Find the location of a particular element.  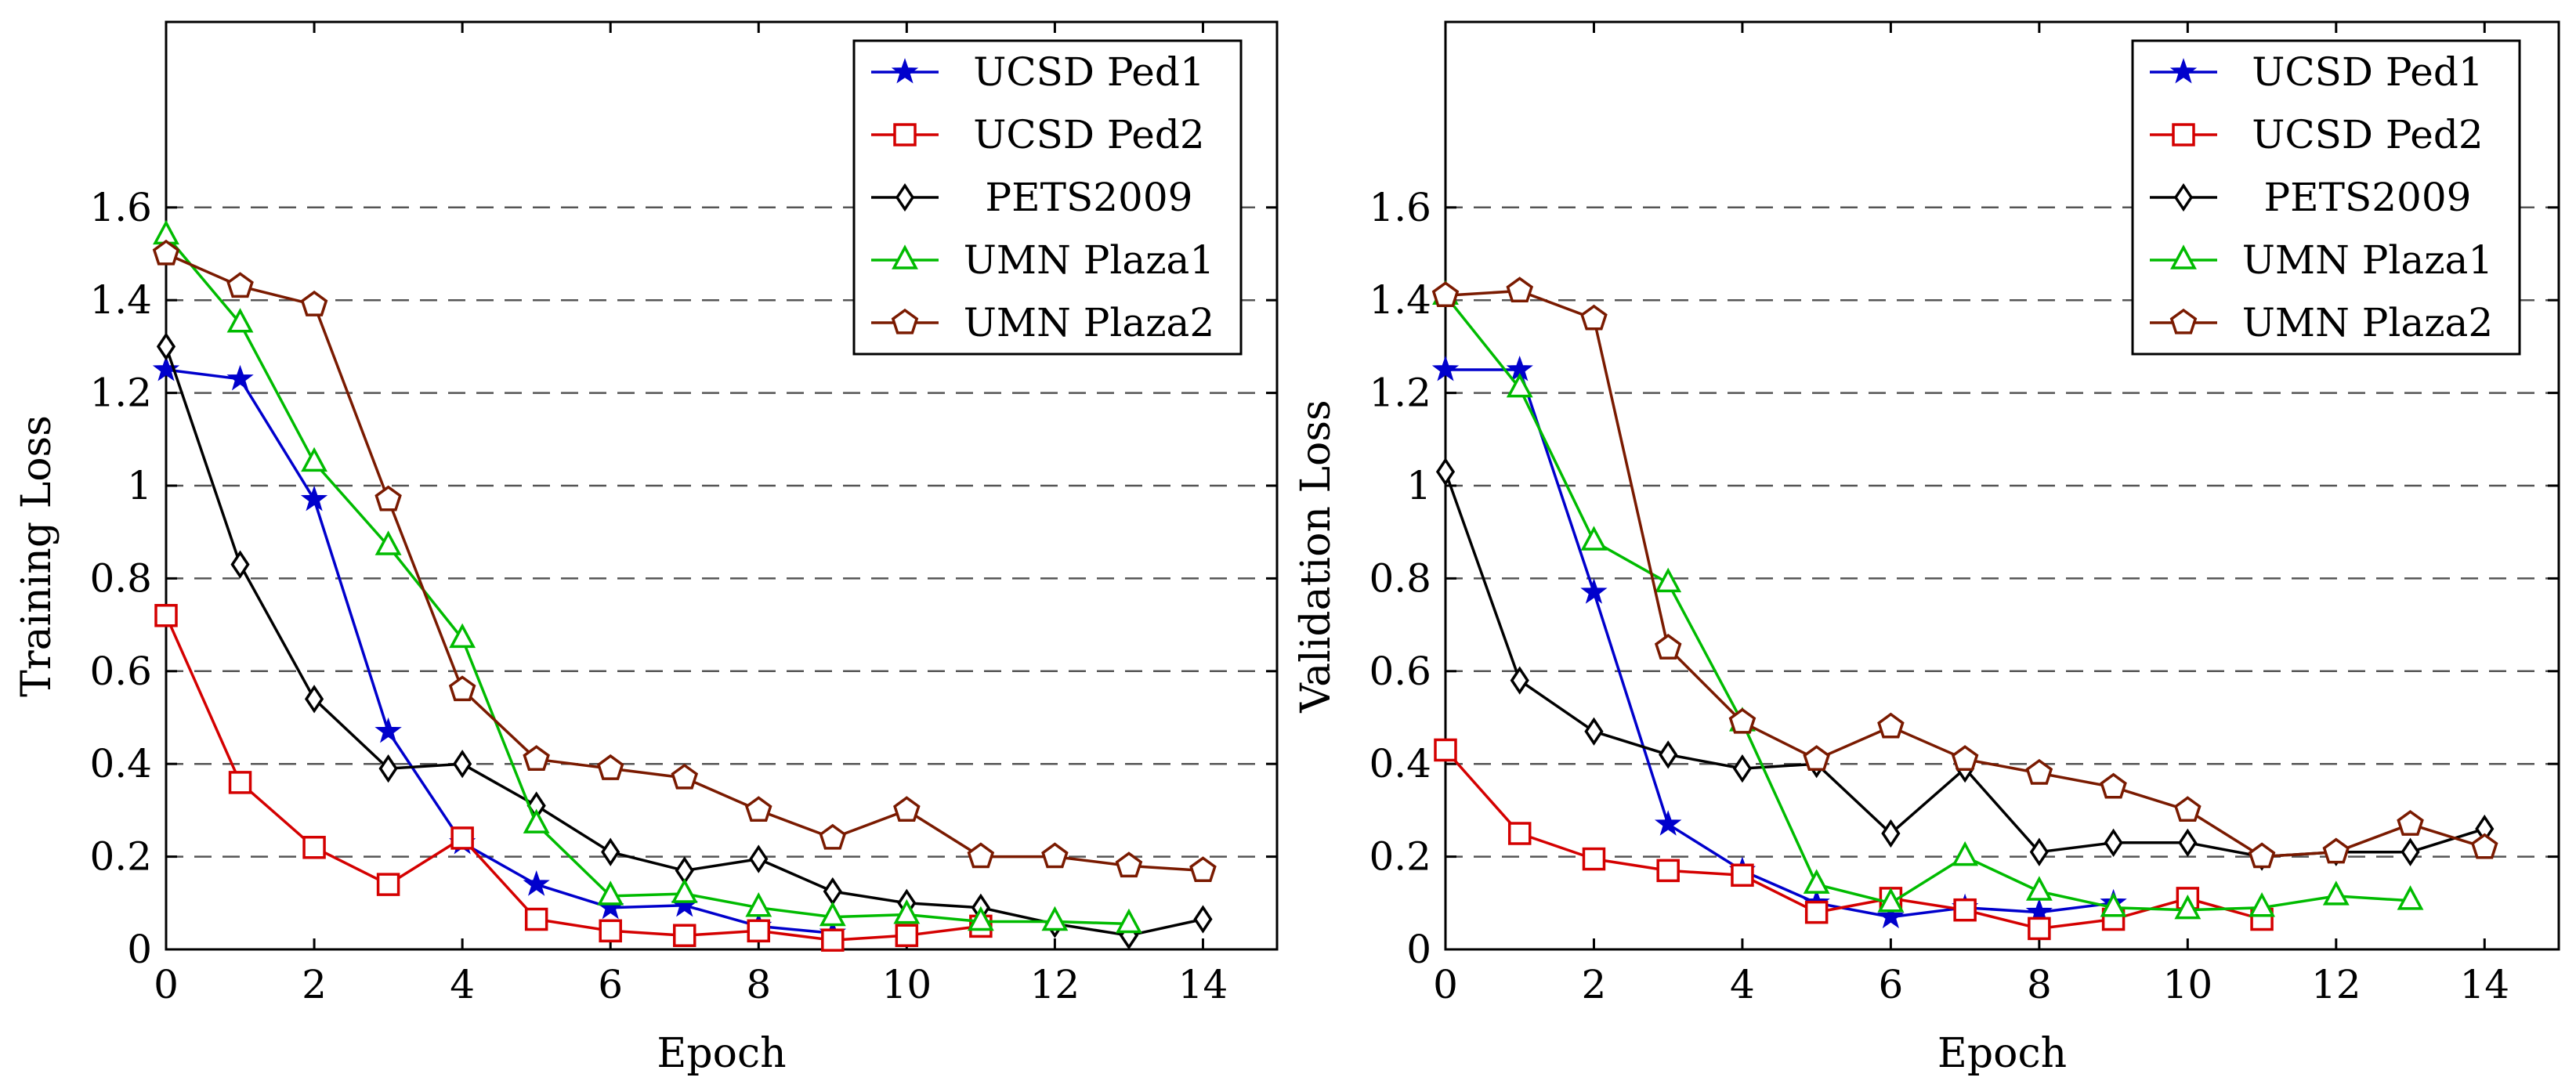

legend-label: UCSD Ped2 is located at coordinates (2367, 134).